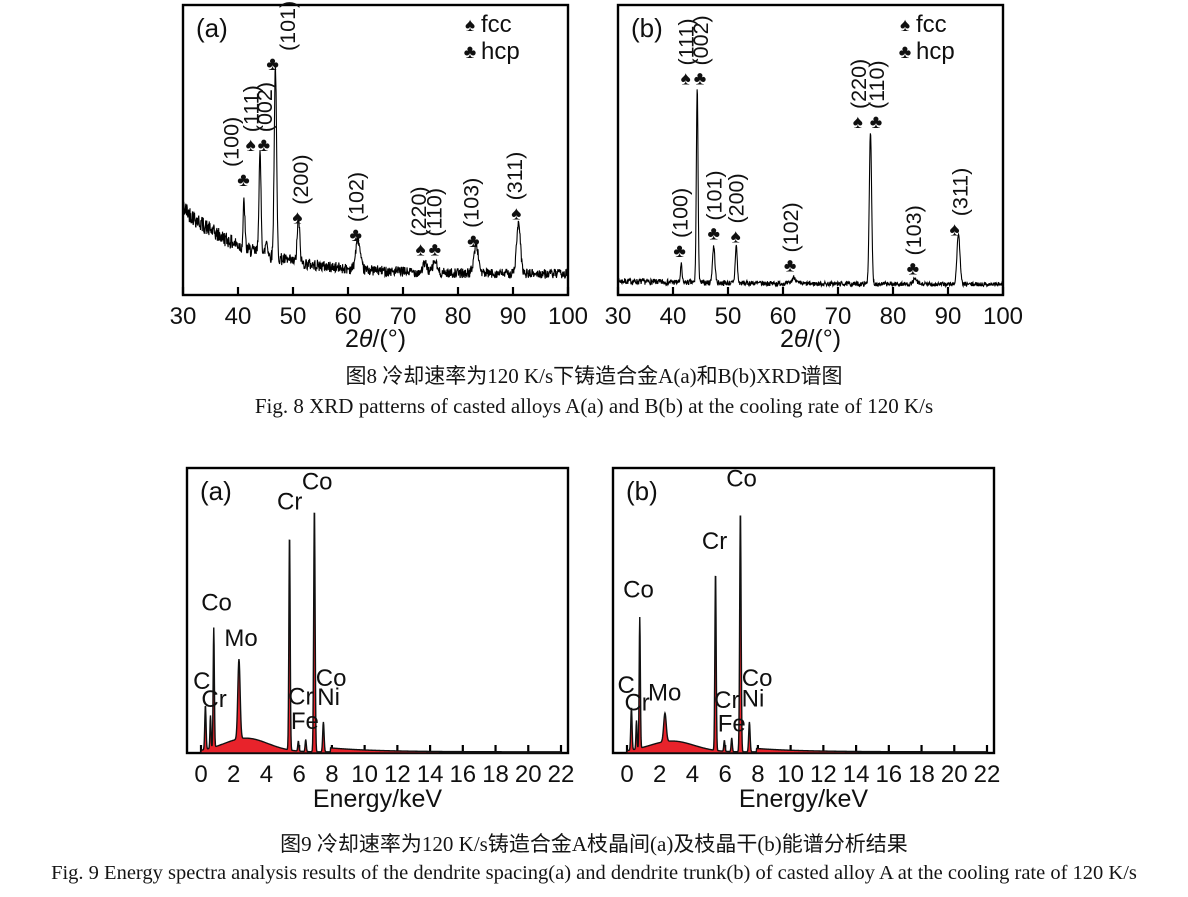 The height and width of the screenshot is (897, 1188). Describe the element at coordinates (681, 213) in the screenshot. I see `peak-hkl-label: (100)` at that location.